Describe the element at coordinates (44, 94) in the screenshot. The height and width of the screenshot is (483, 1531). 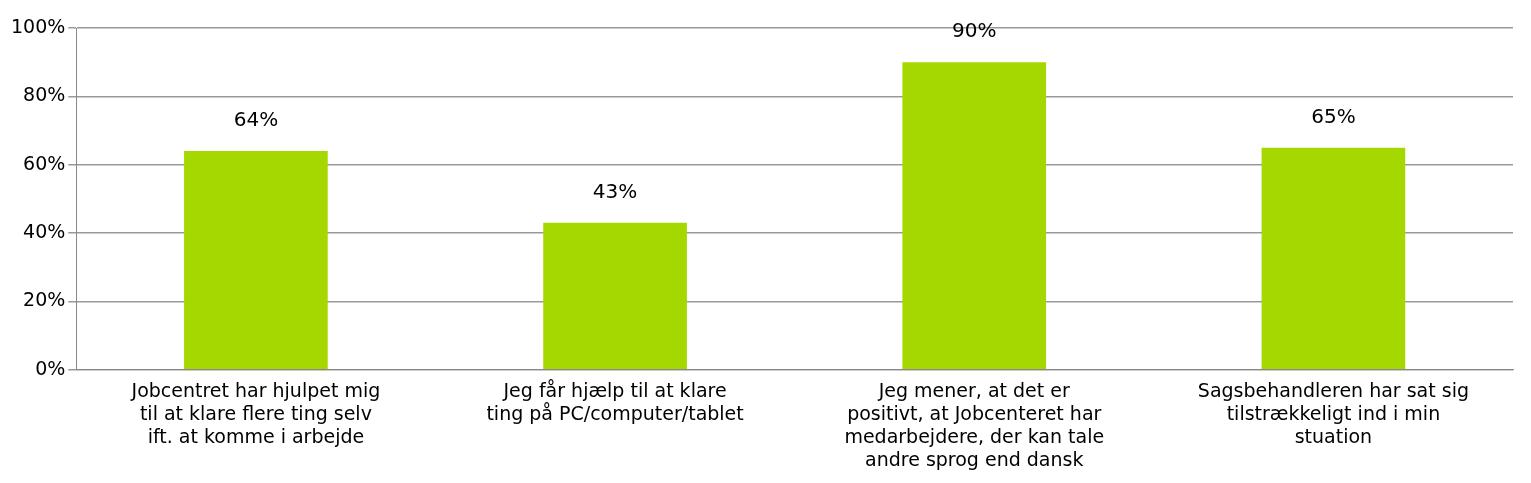
I see `y-tick-label: 80%` at that location.